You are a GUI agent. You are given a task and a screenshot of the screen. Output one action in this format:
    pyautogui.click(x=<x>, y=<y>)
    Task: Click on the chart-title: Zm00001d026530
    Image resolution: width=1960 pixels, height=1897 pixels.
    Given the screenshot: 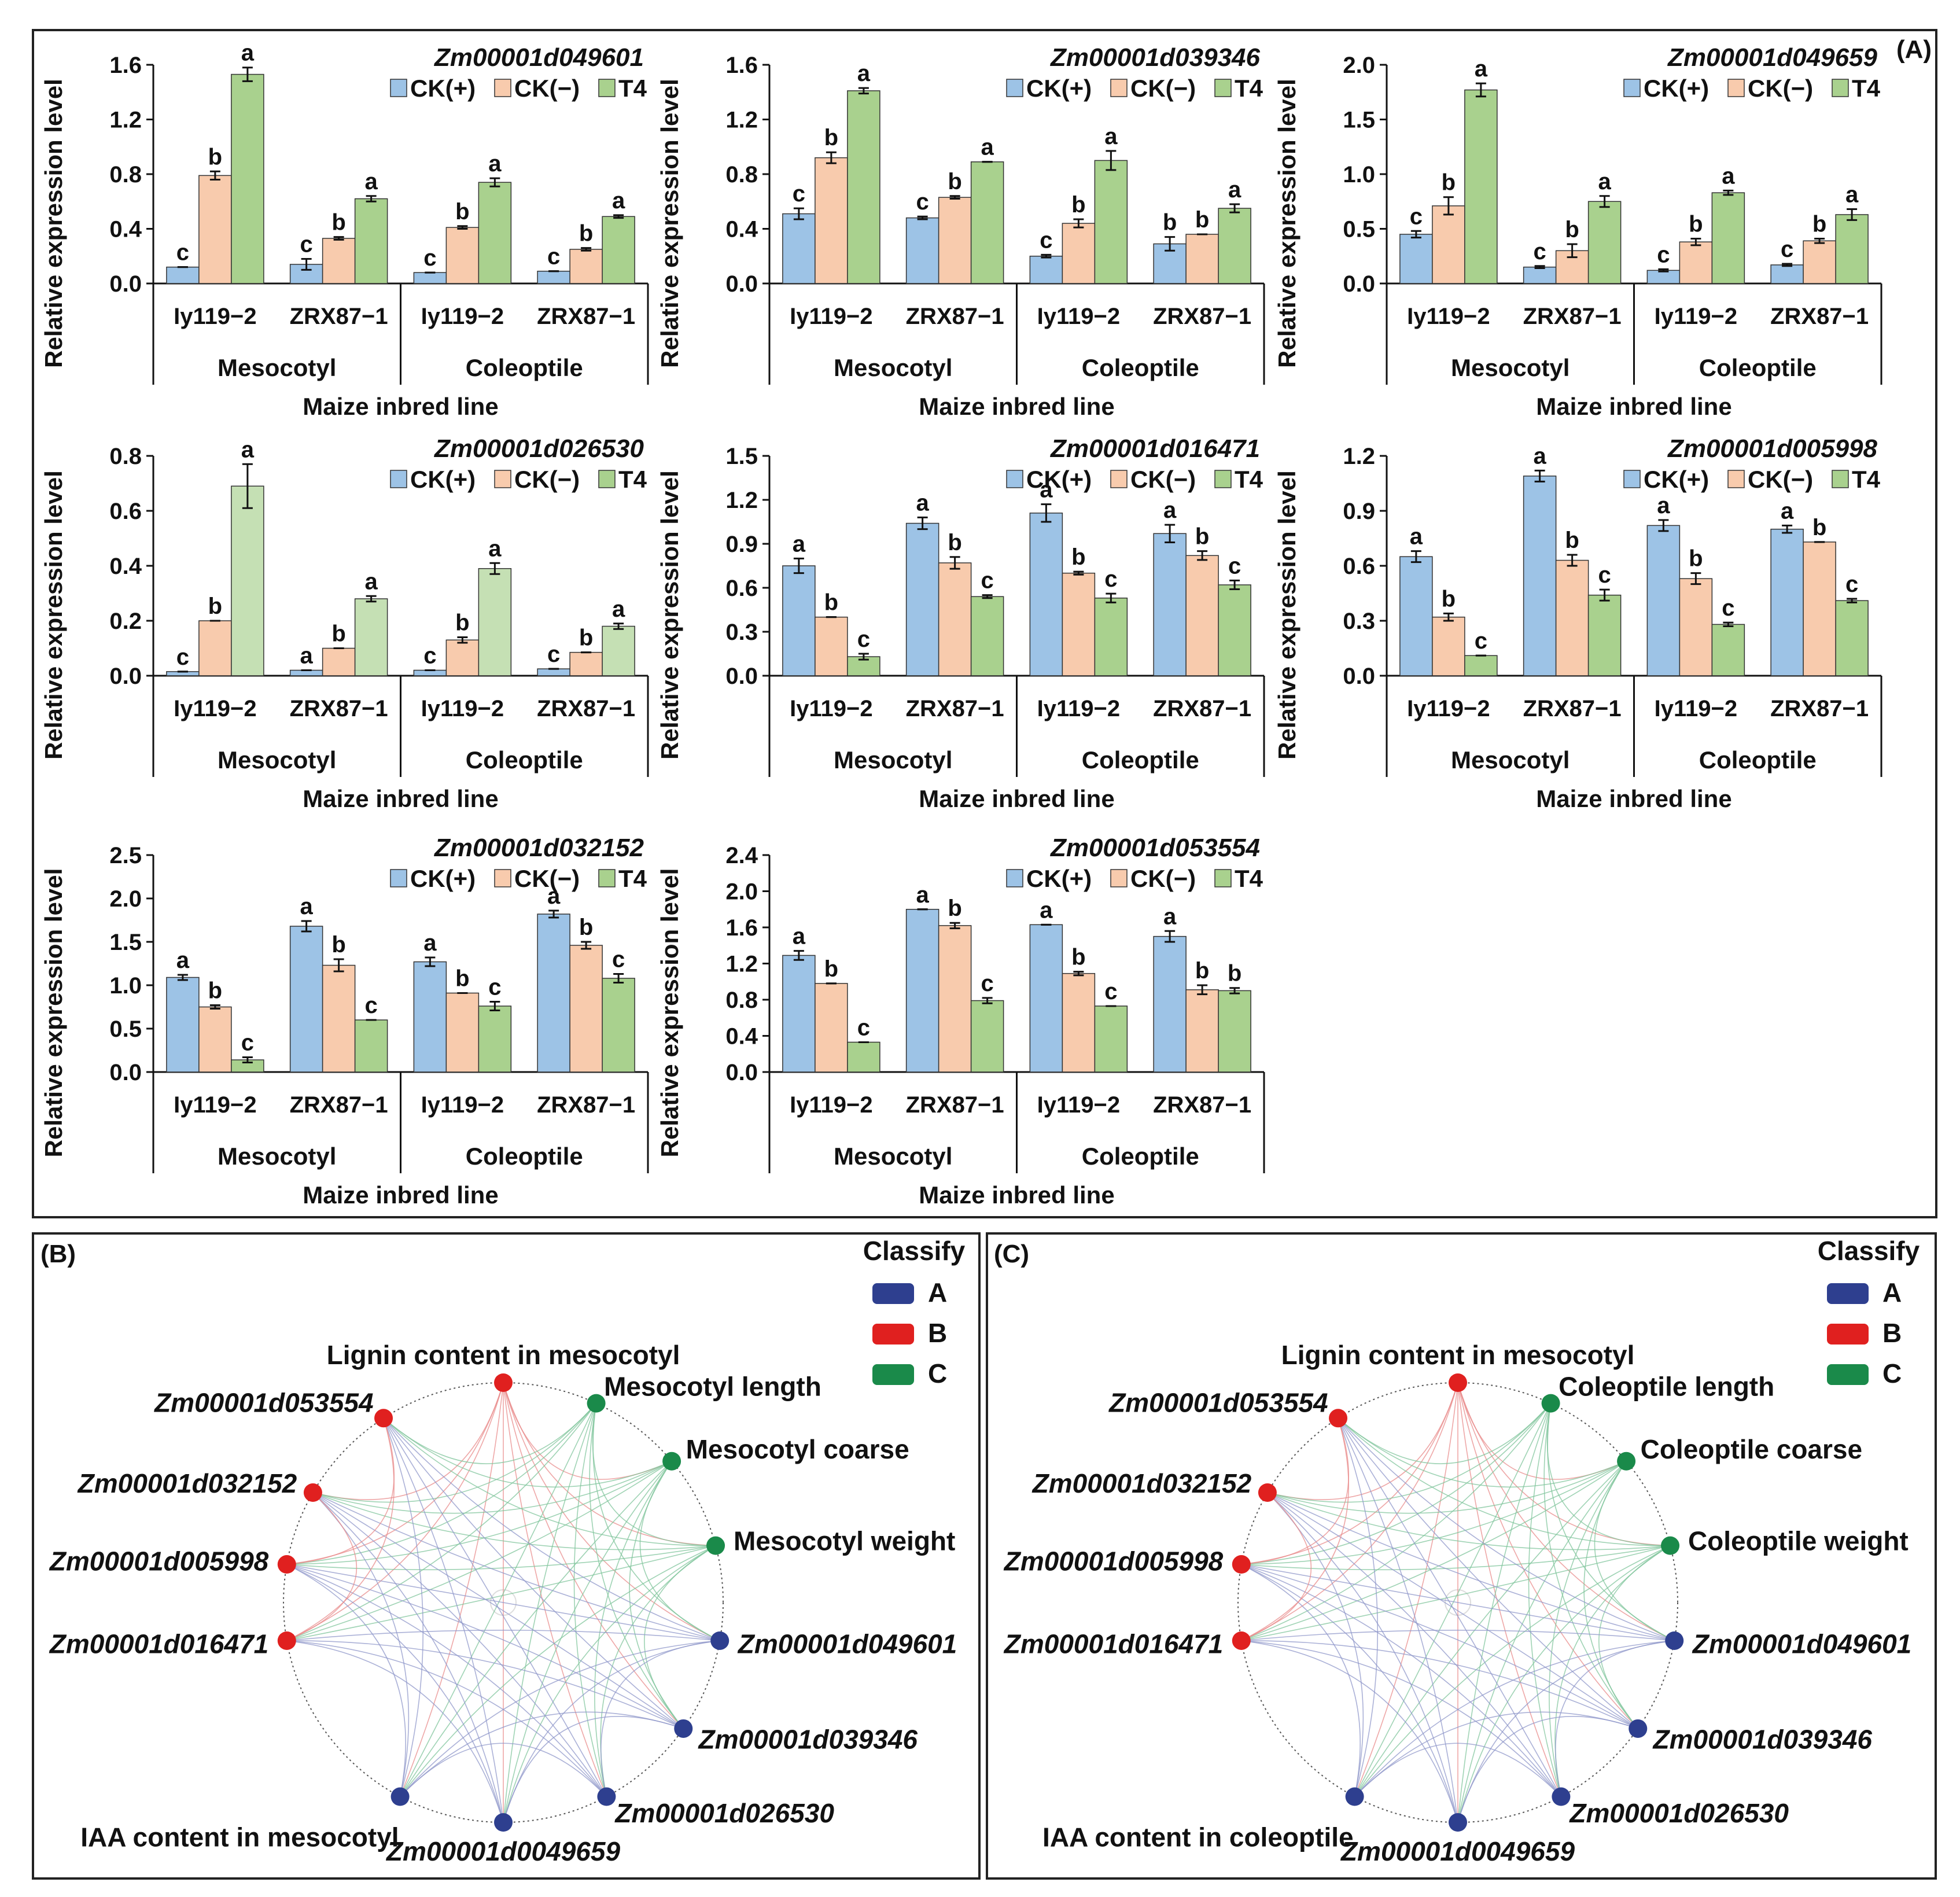 What is the action you would take?
    pyautogui.click(x=538, y=449)
    